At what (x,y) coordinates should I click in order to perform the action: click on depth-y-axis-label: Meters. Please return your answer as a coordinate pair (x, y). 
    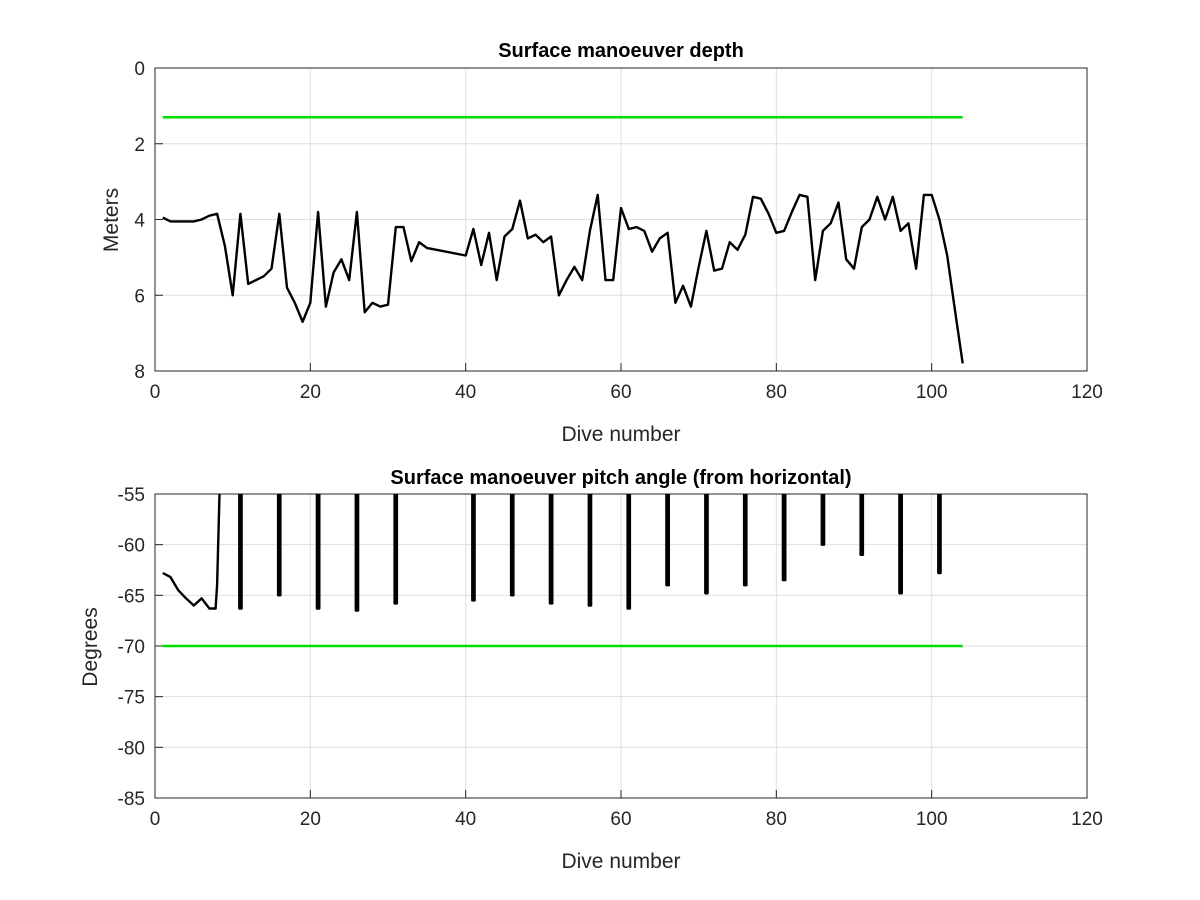
    Looking at the image, I should click on (111, 220).